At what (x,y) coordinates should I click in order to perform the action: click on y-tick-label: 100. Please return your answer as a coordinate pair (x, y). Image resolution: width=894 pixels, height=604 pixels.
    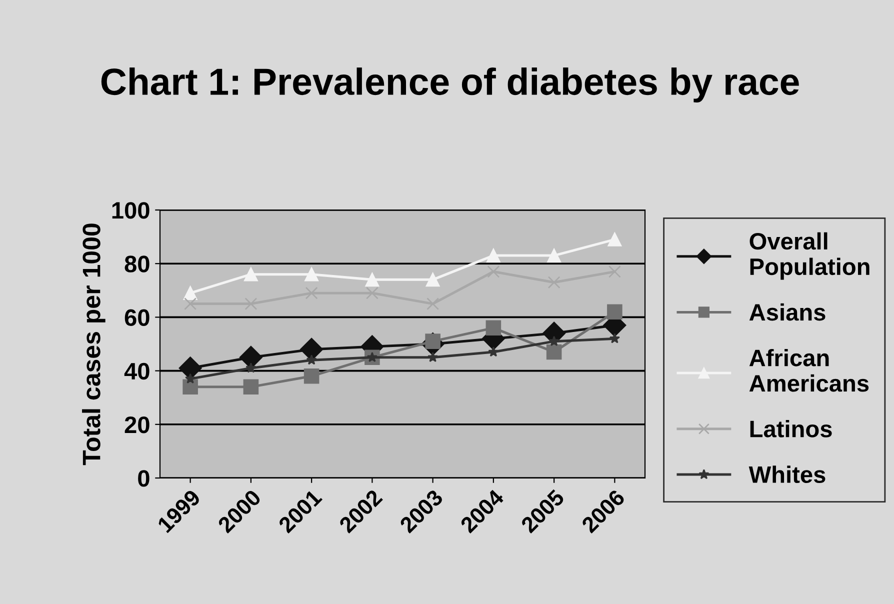
    Looking at the image, I should click on (131, 210).